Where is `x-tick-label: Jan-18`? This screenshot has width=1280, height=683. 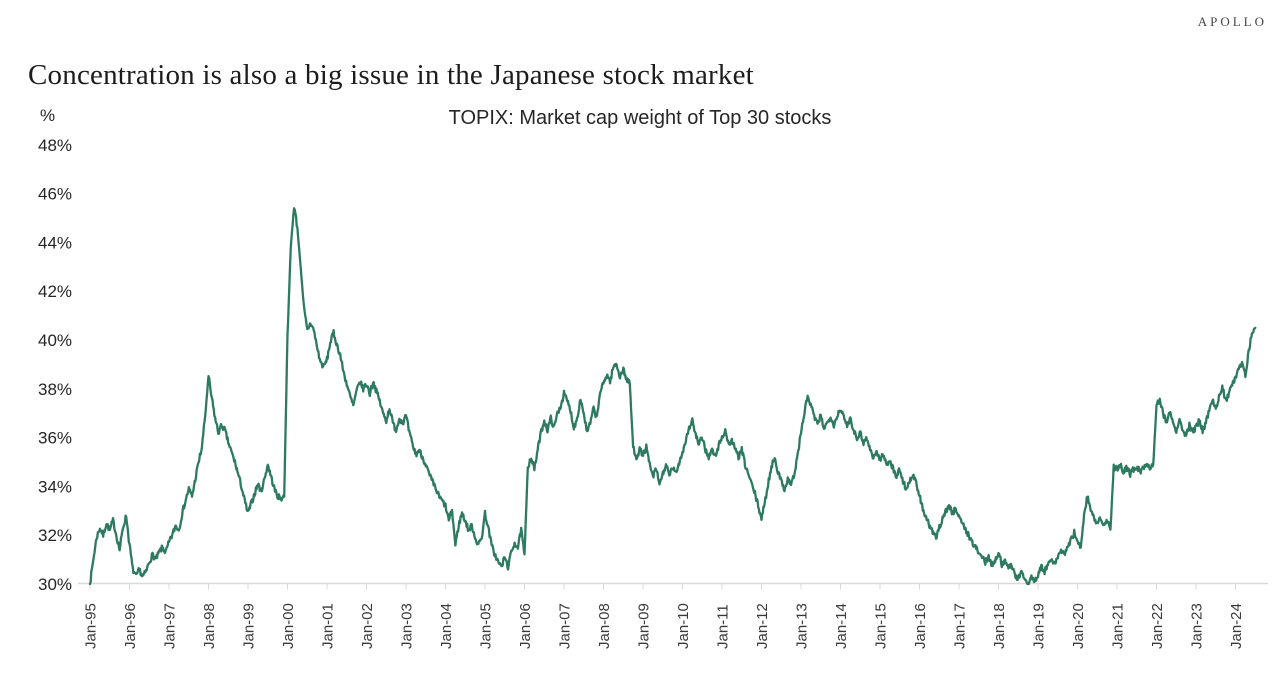 x-tick-label: Jan-18 is located at coordinates (999, 626).